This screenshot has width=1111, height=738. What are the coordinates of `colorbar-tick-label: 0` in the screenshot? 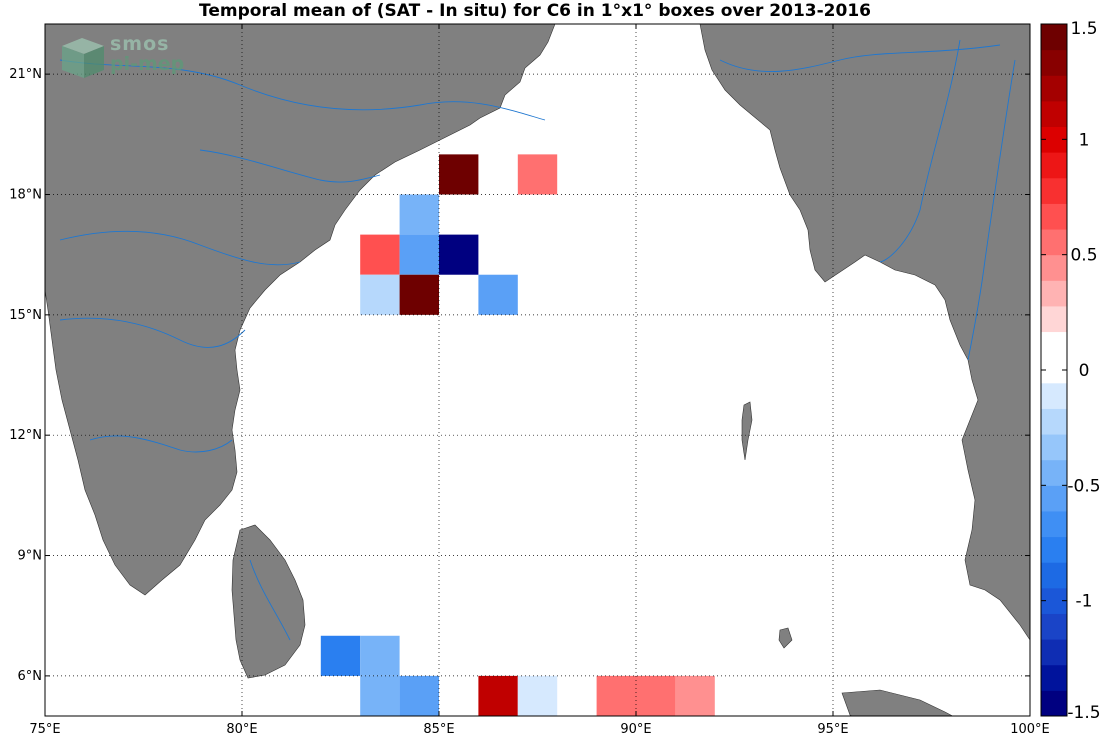 It's located at (1084, 371).